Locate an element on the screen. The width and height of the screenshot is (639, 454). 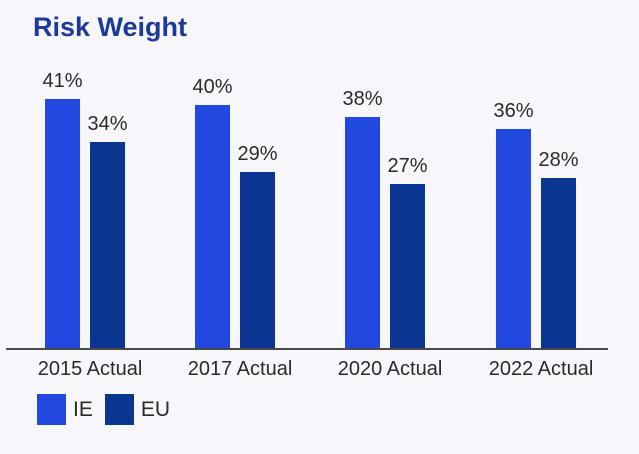
value-label-eu-2015: 34% is located at coordinates (107, 124).